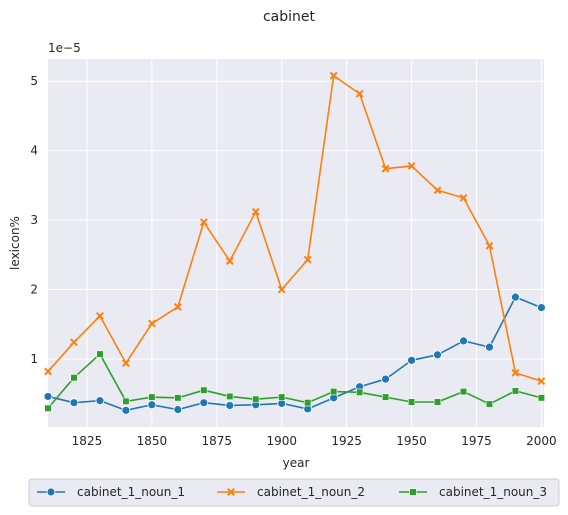 The height and width of the screenshot is (515, 568). I want to click on y-tick-label: 5, so click(34, 81).